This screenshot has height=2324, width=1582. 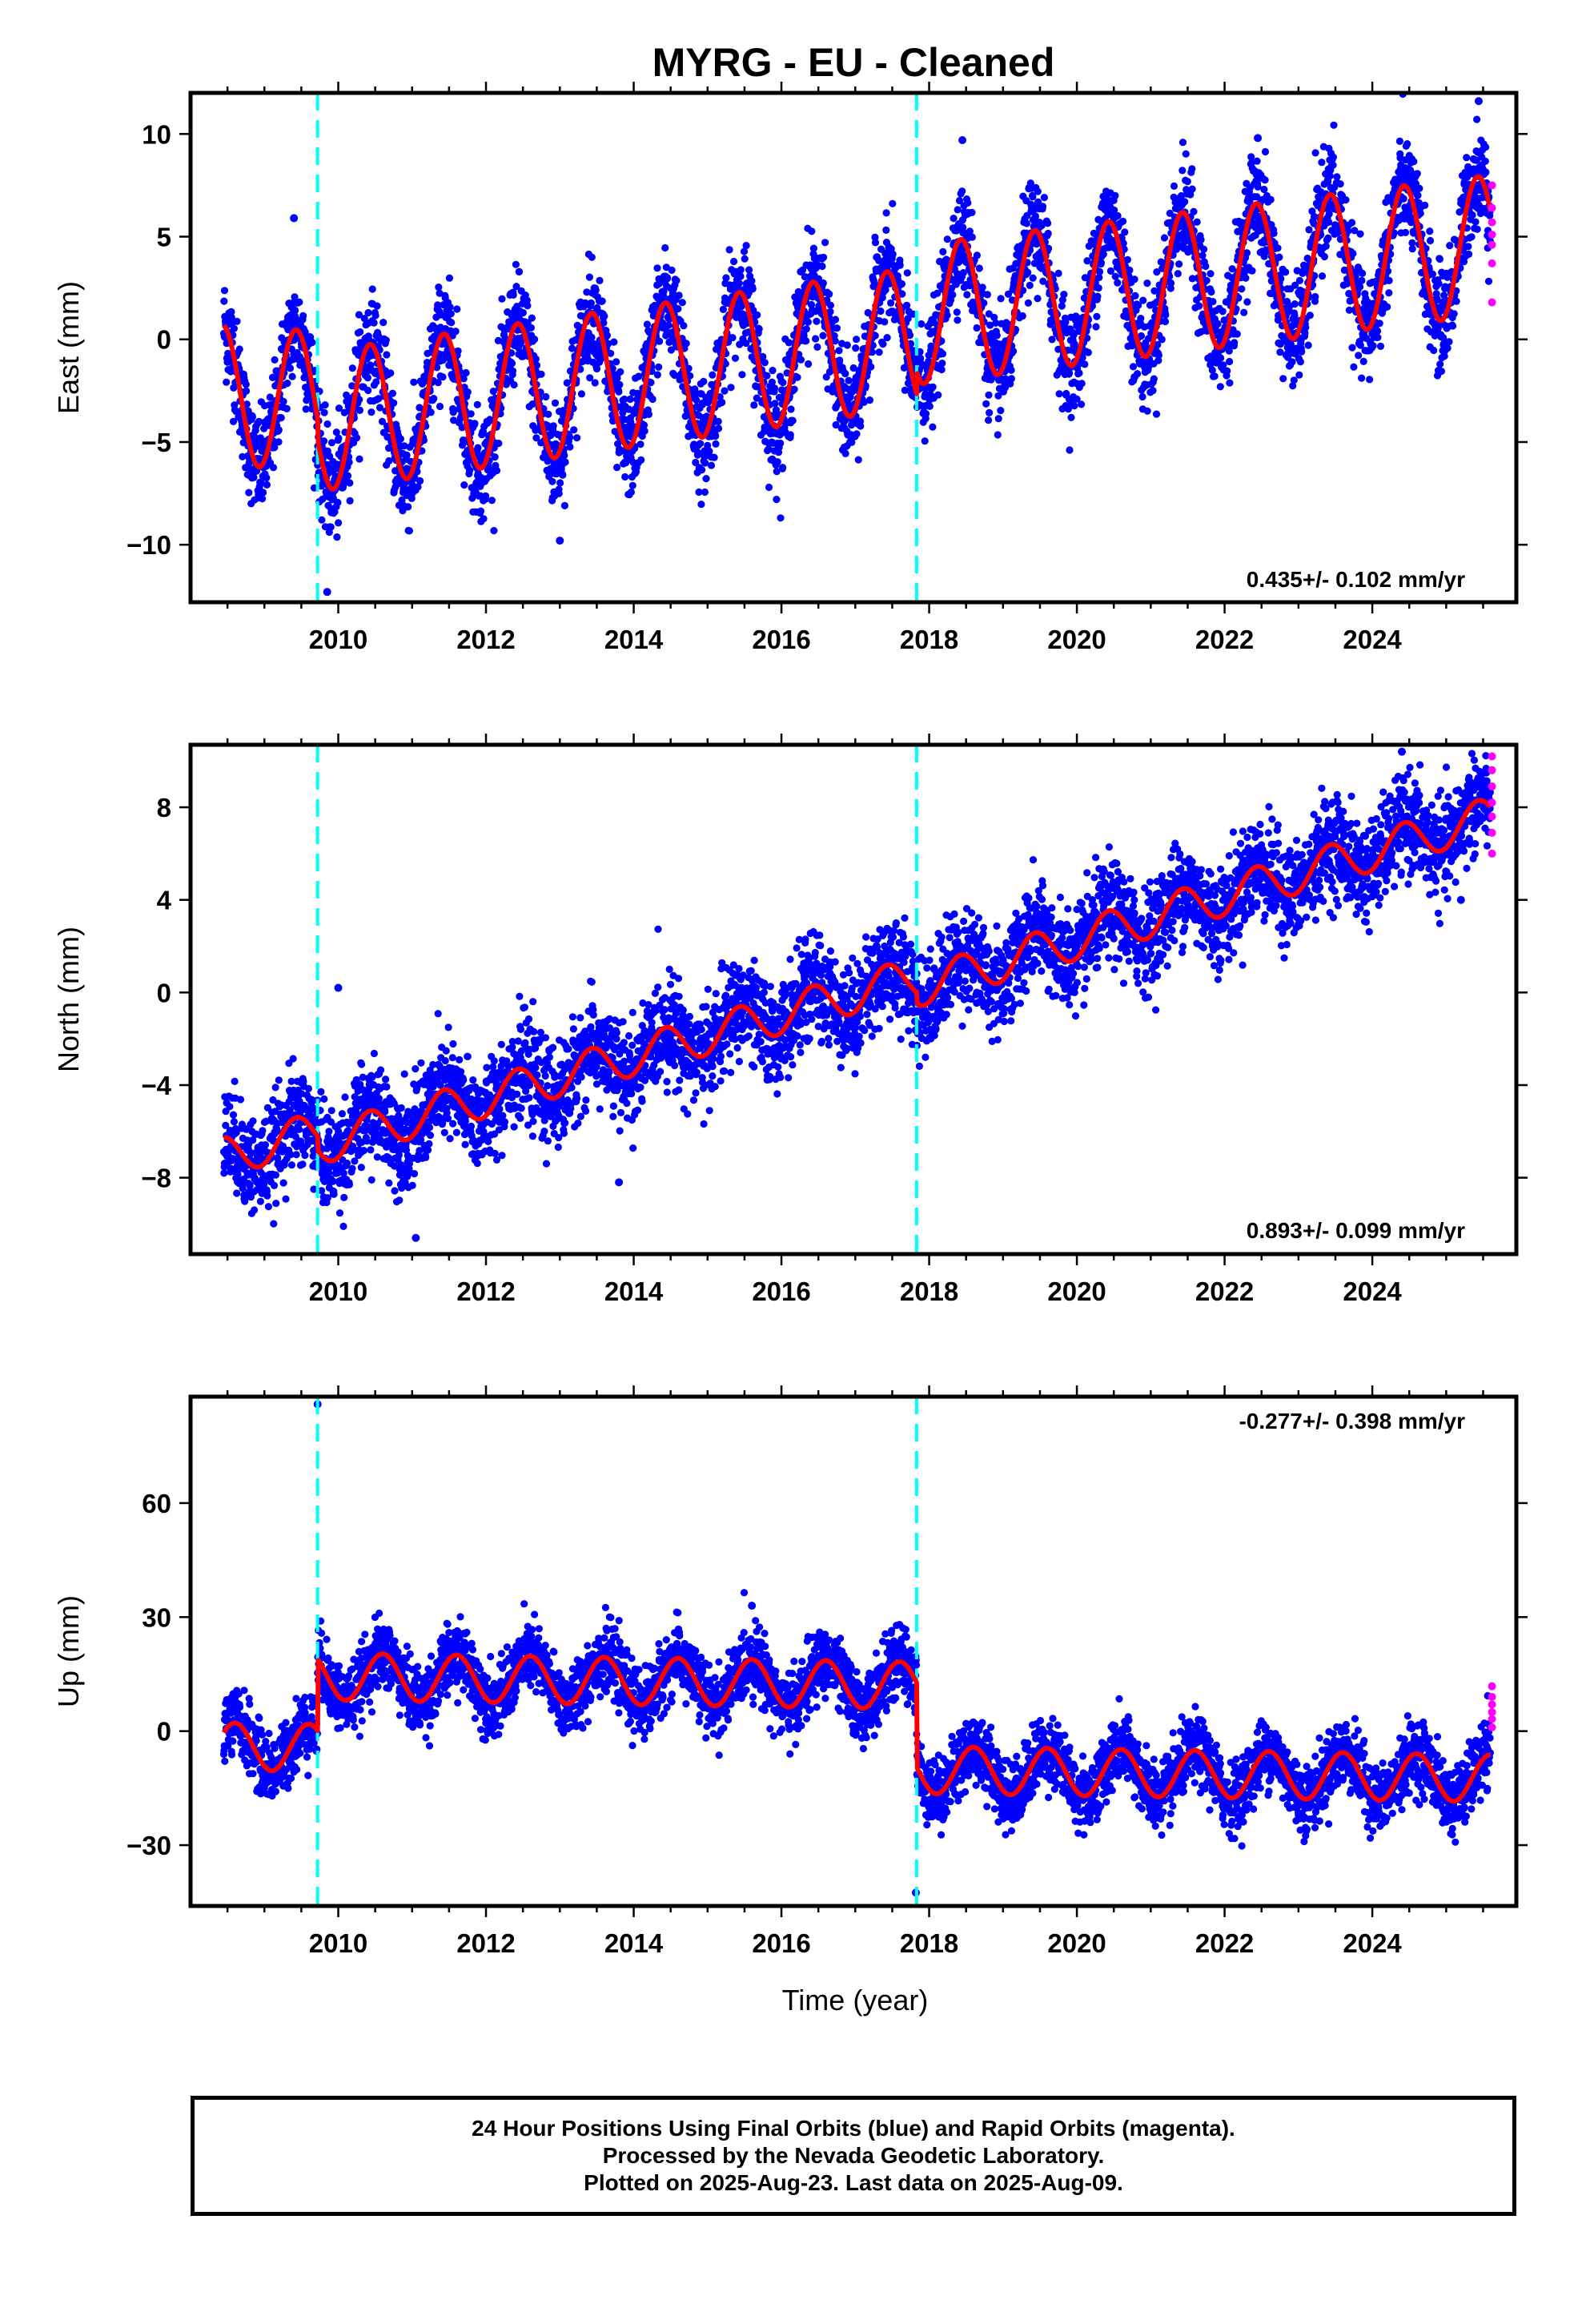 What do you see at coordinates (1492, 245) in the screenshot?
I see `rapid-orbit-point` at bounding box center [1492, 245].